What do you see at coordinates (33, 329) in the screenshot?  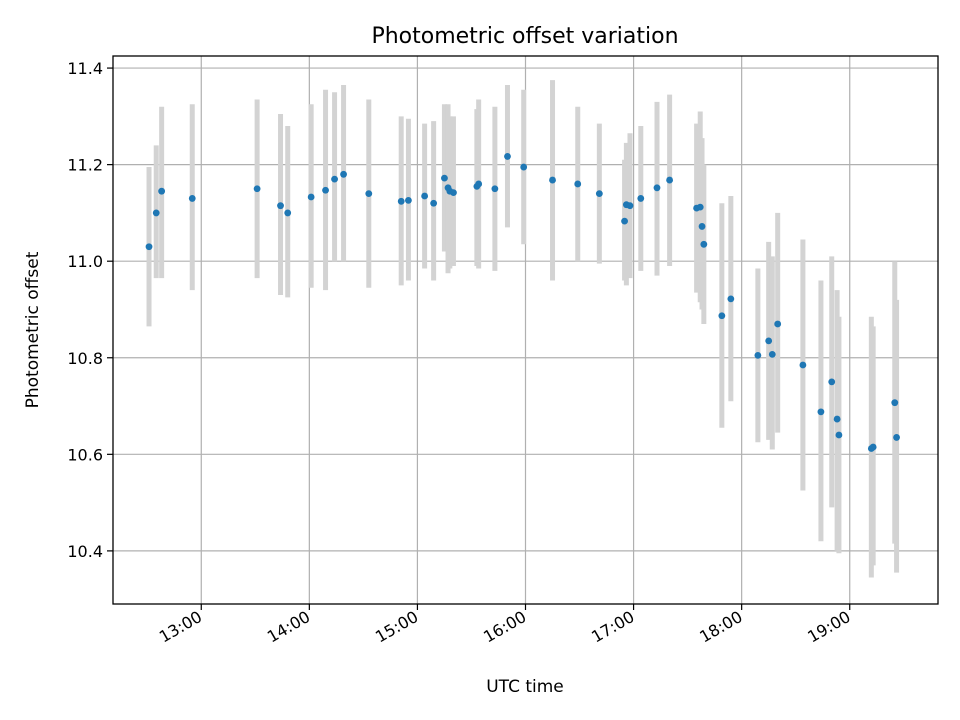 I see `y-axis-label: Photometric offset` at bounding box center [33, 329].